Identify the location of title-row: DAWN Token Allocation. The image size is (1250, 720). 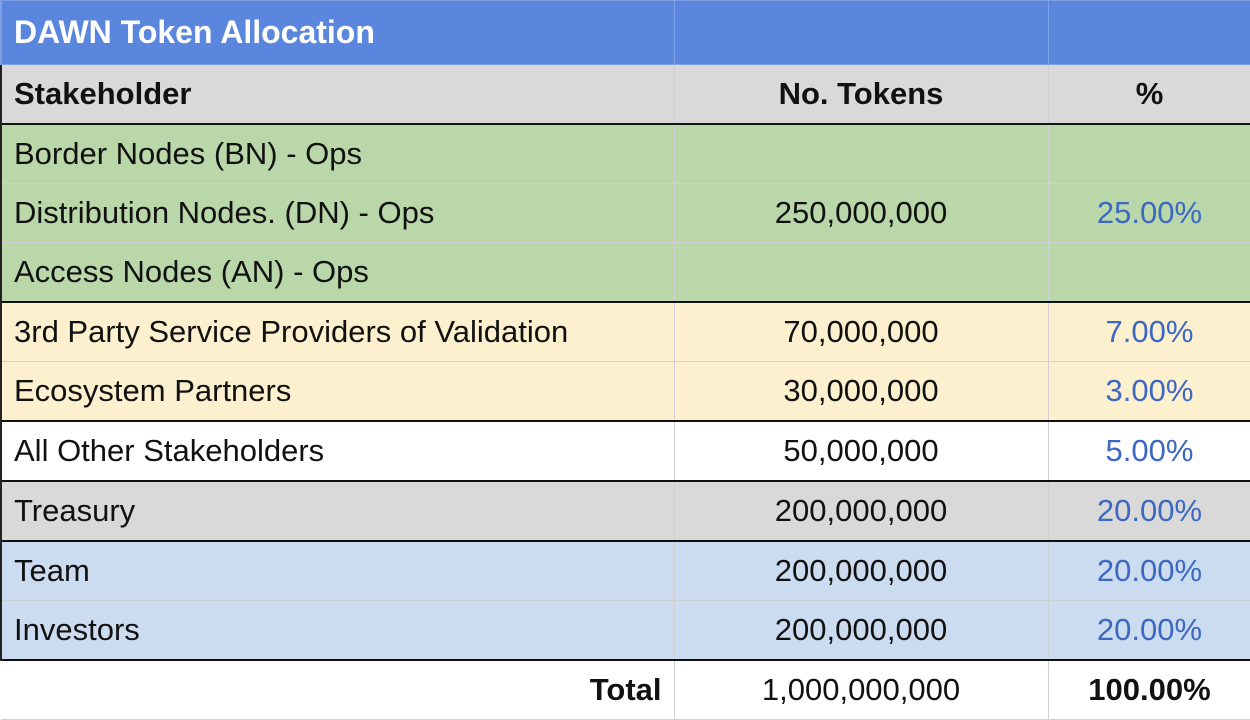
(625, 32).